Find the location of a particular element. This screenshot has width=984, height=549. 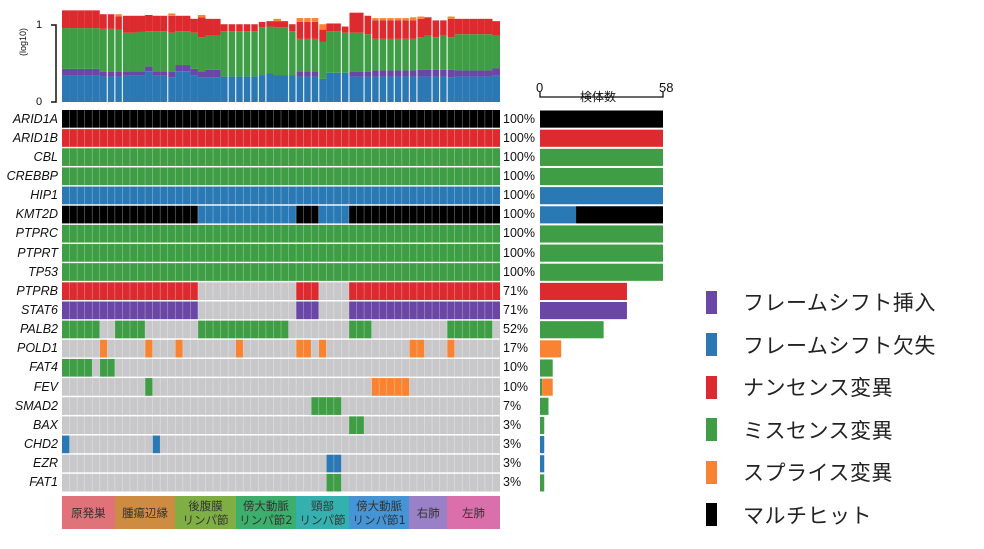

legend-swatch is located at coordinates (711, 387).